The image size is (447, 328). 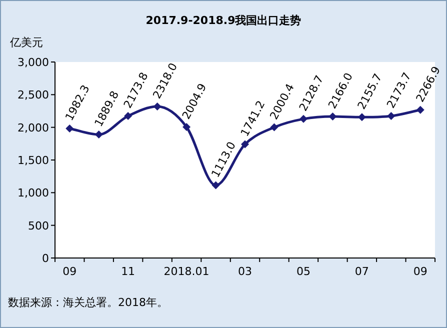 What do you see at coordinates (33, 193) in the screenshot?
I see `y-tick-label: 1,000` at bounding box center [33, 193].